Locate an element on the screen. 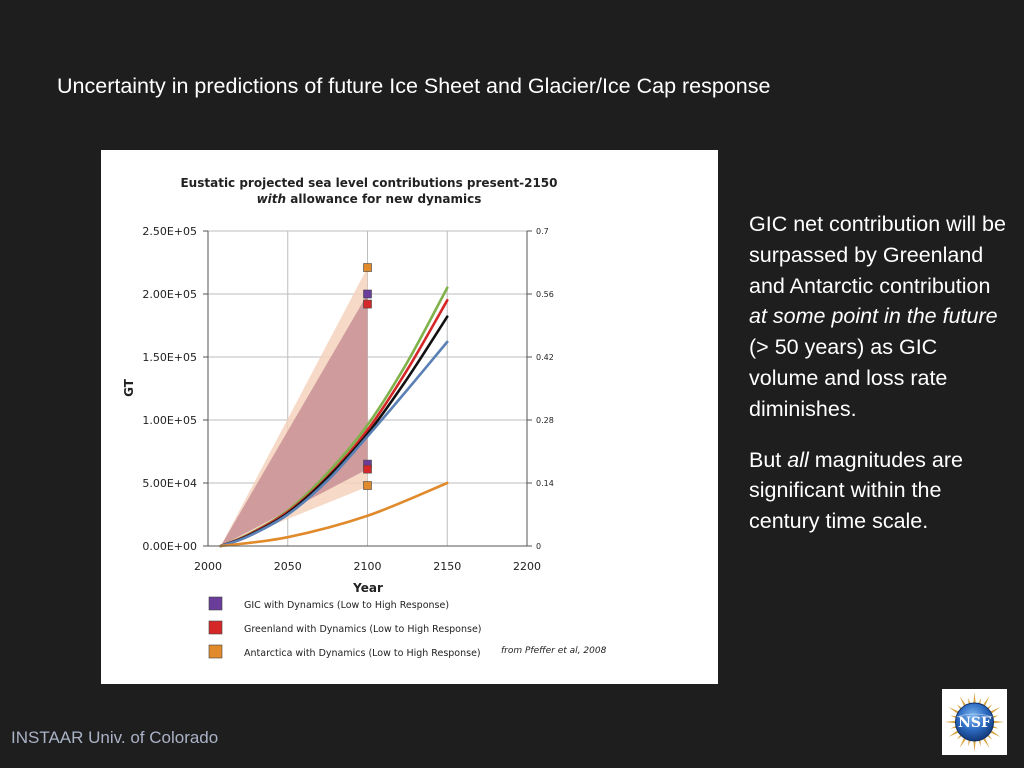 The width and height of the screenshot is (1024, 768). y-tick-label: 2.50E+05 is located at coordinates (169, 231).